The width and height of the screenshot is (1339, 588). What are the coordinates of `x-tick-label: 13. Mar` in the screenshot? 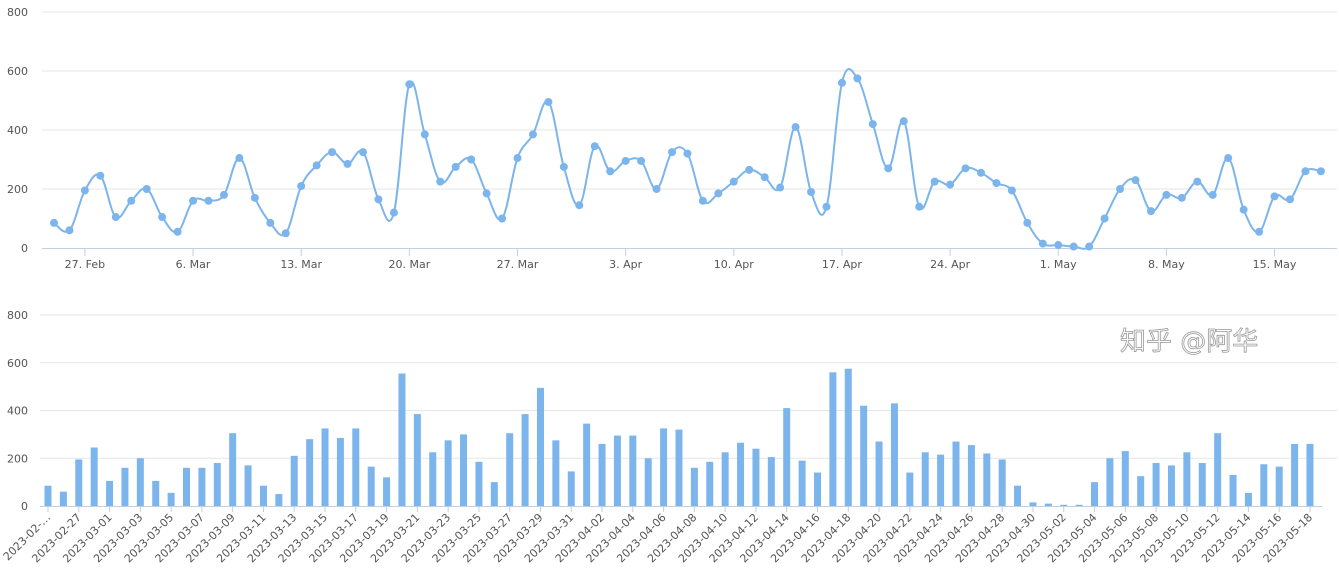 It's located at (301, 264).